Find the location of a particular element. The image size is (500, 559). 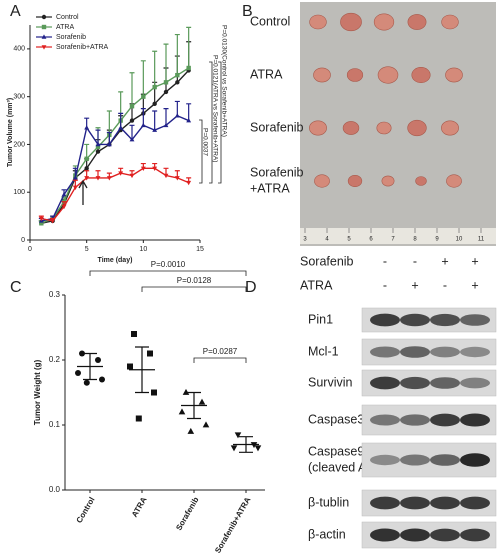

ruler-number: 4 is located at coordinates (327, 240).